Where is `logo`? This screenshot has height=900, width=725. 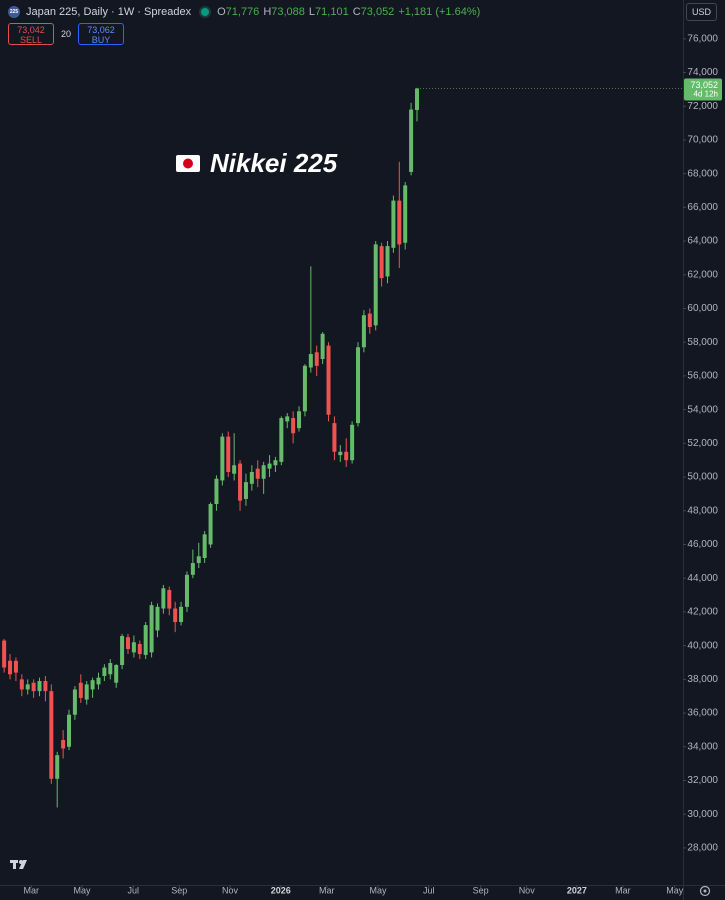
logo is located at coordinates (18, 864).